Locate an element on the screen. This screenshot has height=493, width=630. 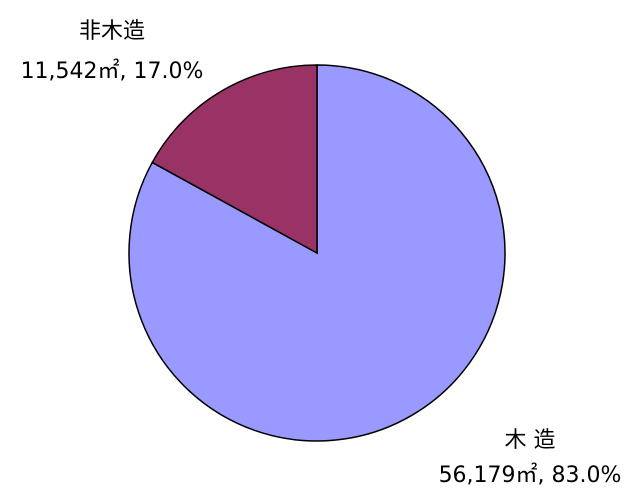
area-label: 56,179㎡ is located at coordinates (488, 475).